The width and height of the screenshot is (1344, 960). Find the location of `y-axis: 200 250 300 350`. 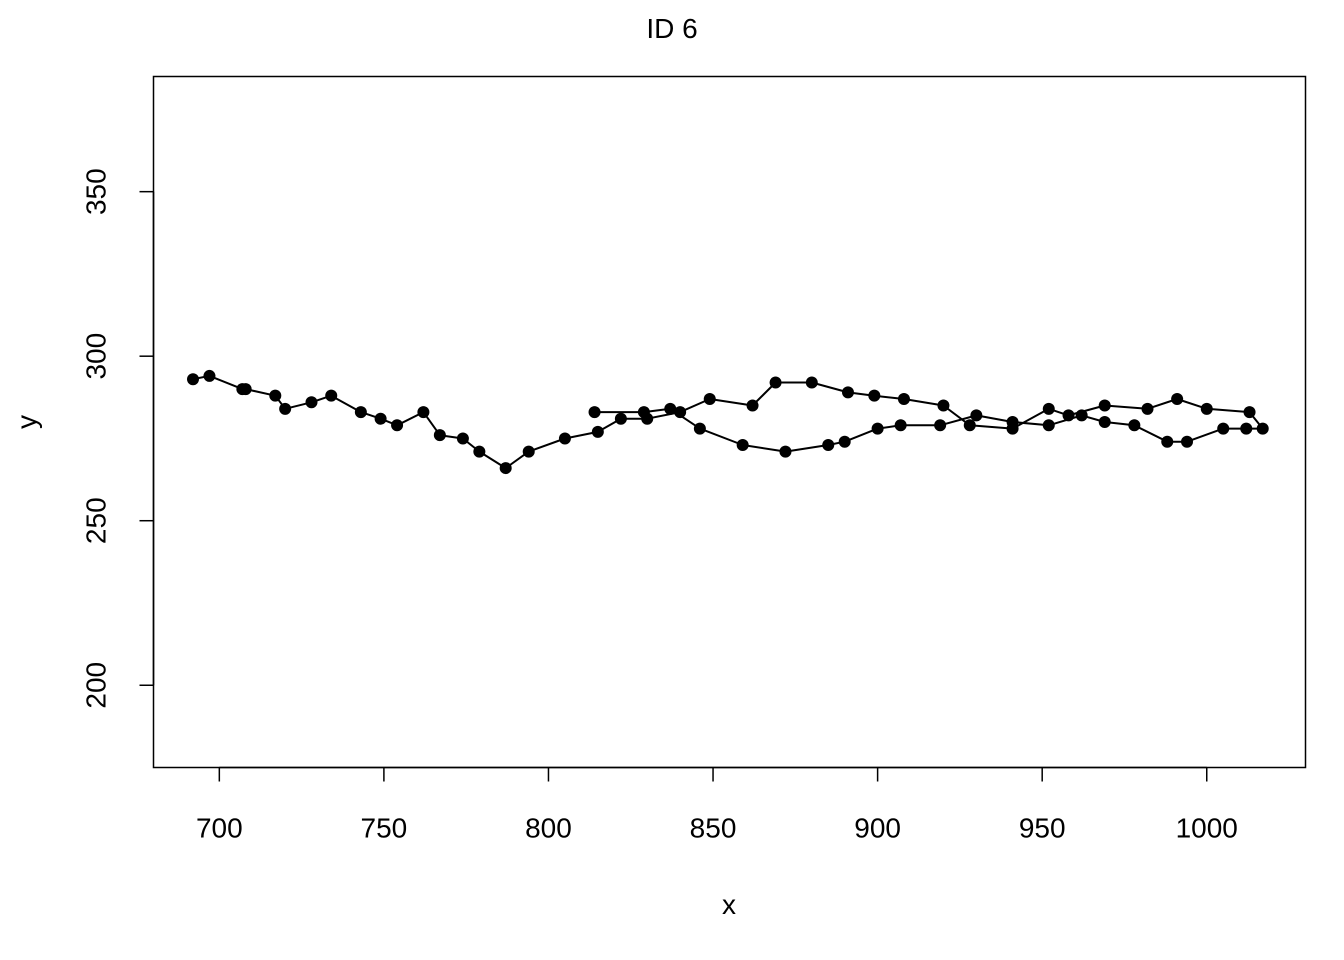

y-axis: 200 250 300 350 is located at coordinates (118, 438).